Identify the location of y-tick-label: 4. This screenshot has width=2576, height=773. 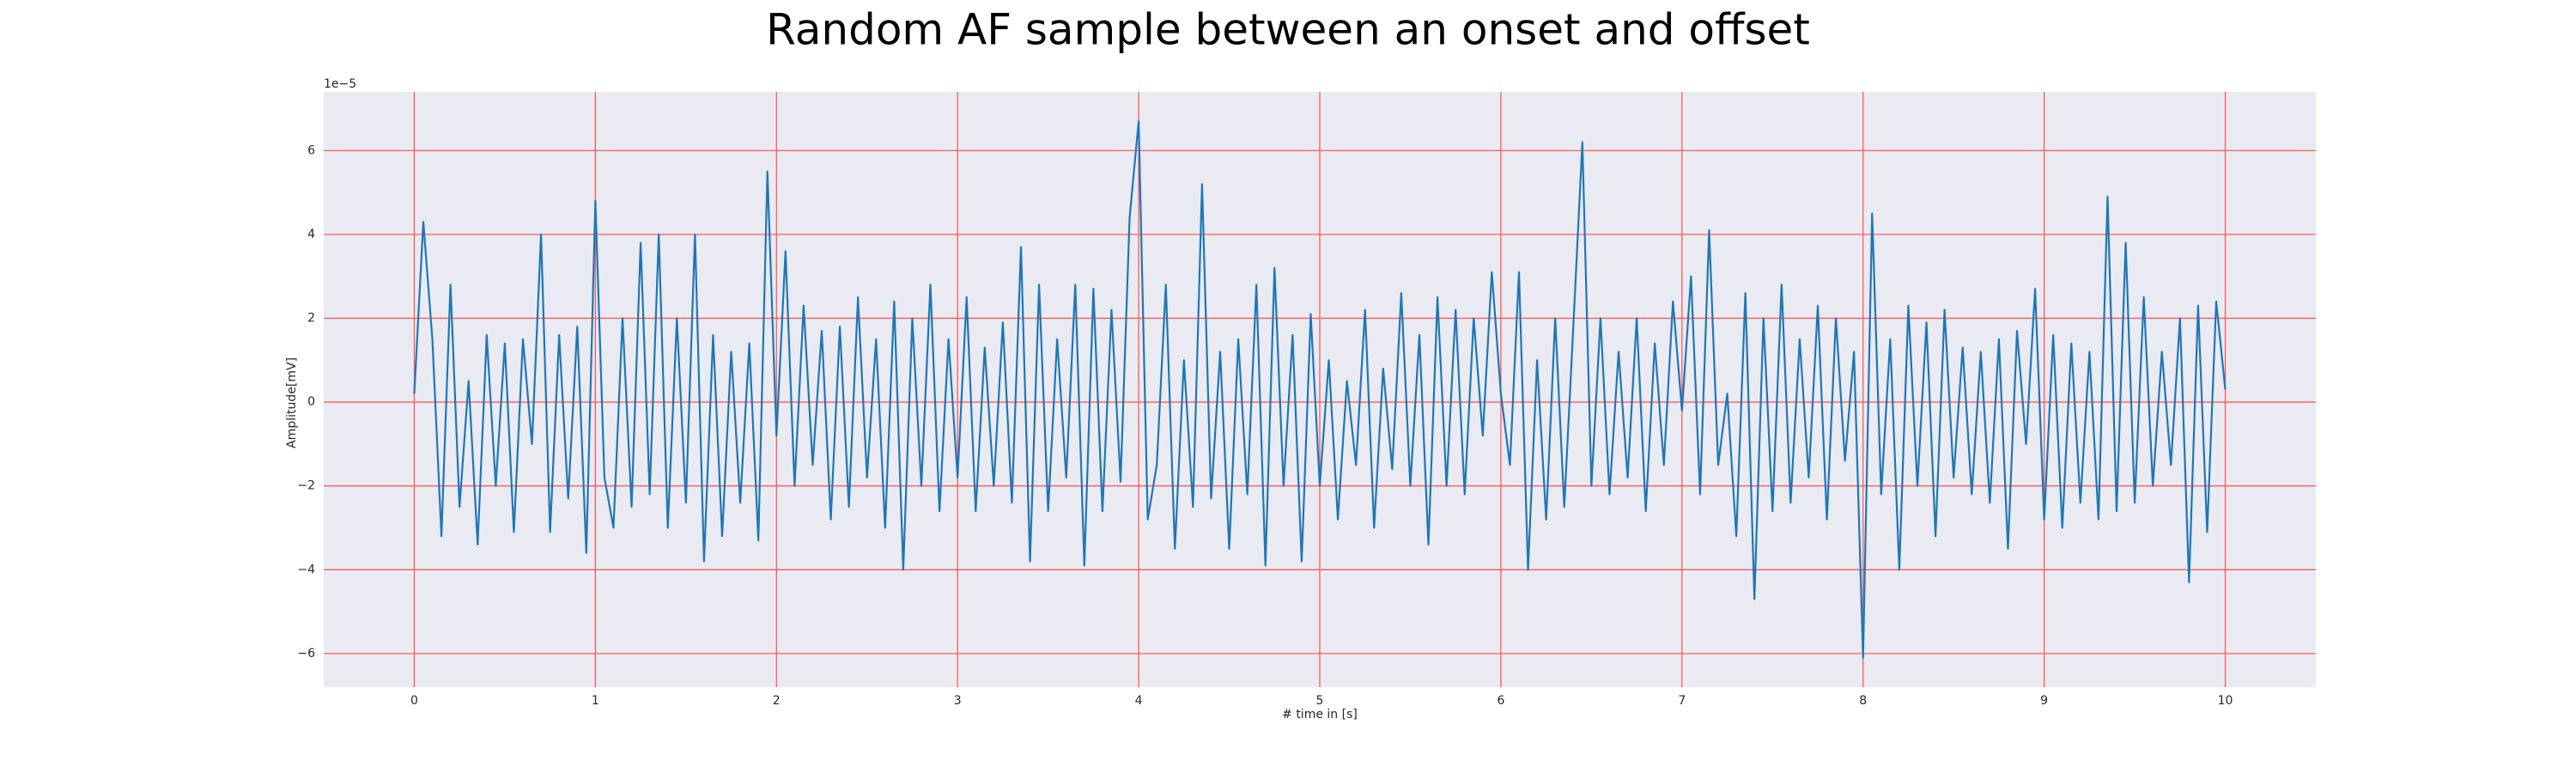
(311, 234).